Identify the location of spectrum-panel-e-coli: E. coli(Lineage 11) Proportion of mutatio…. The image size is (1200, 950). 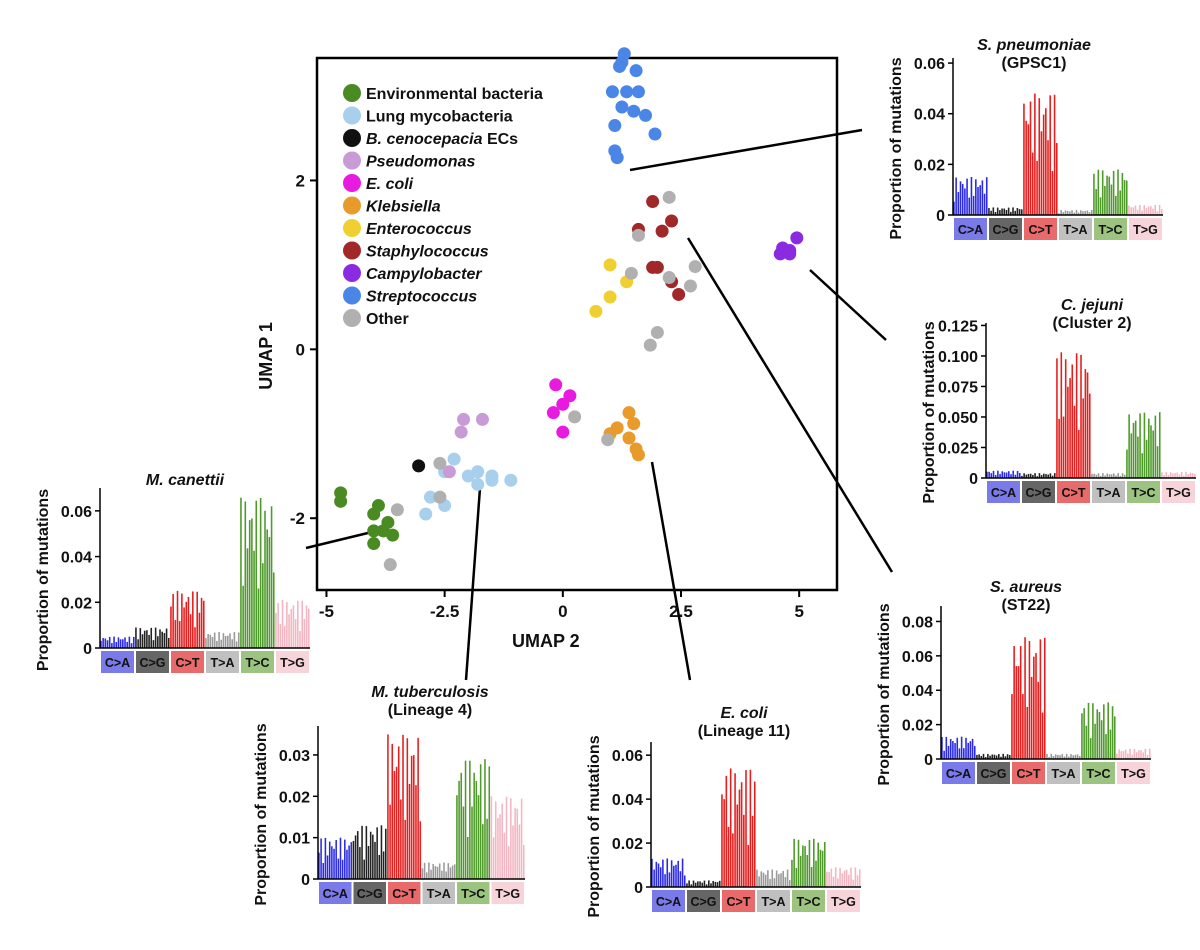
(723, 811).